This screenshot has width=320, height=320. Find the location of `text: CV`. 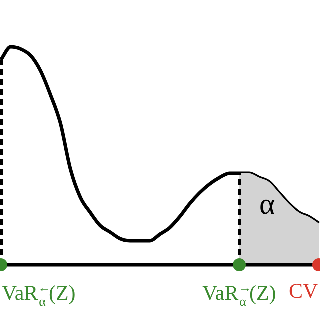

text: CV is located at coordinates (303, 291).